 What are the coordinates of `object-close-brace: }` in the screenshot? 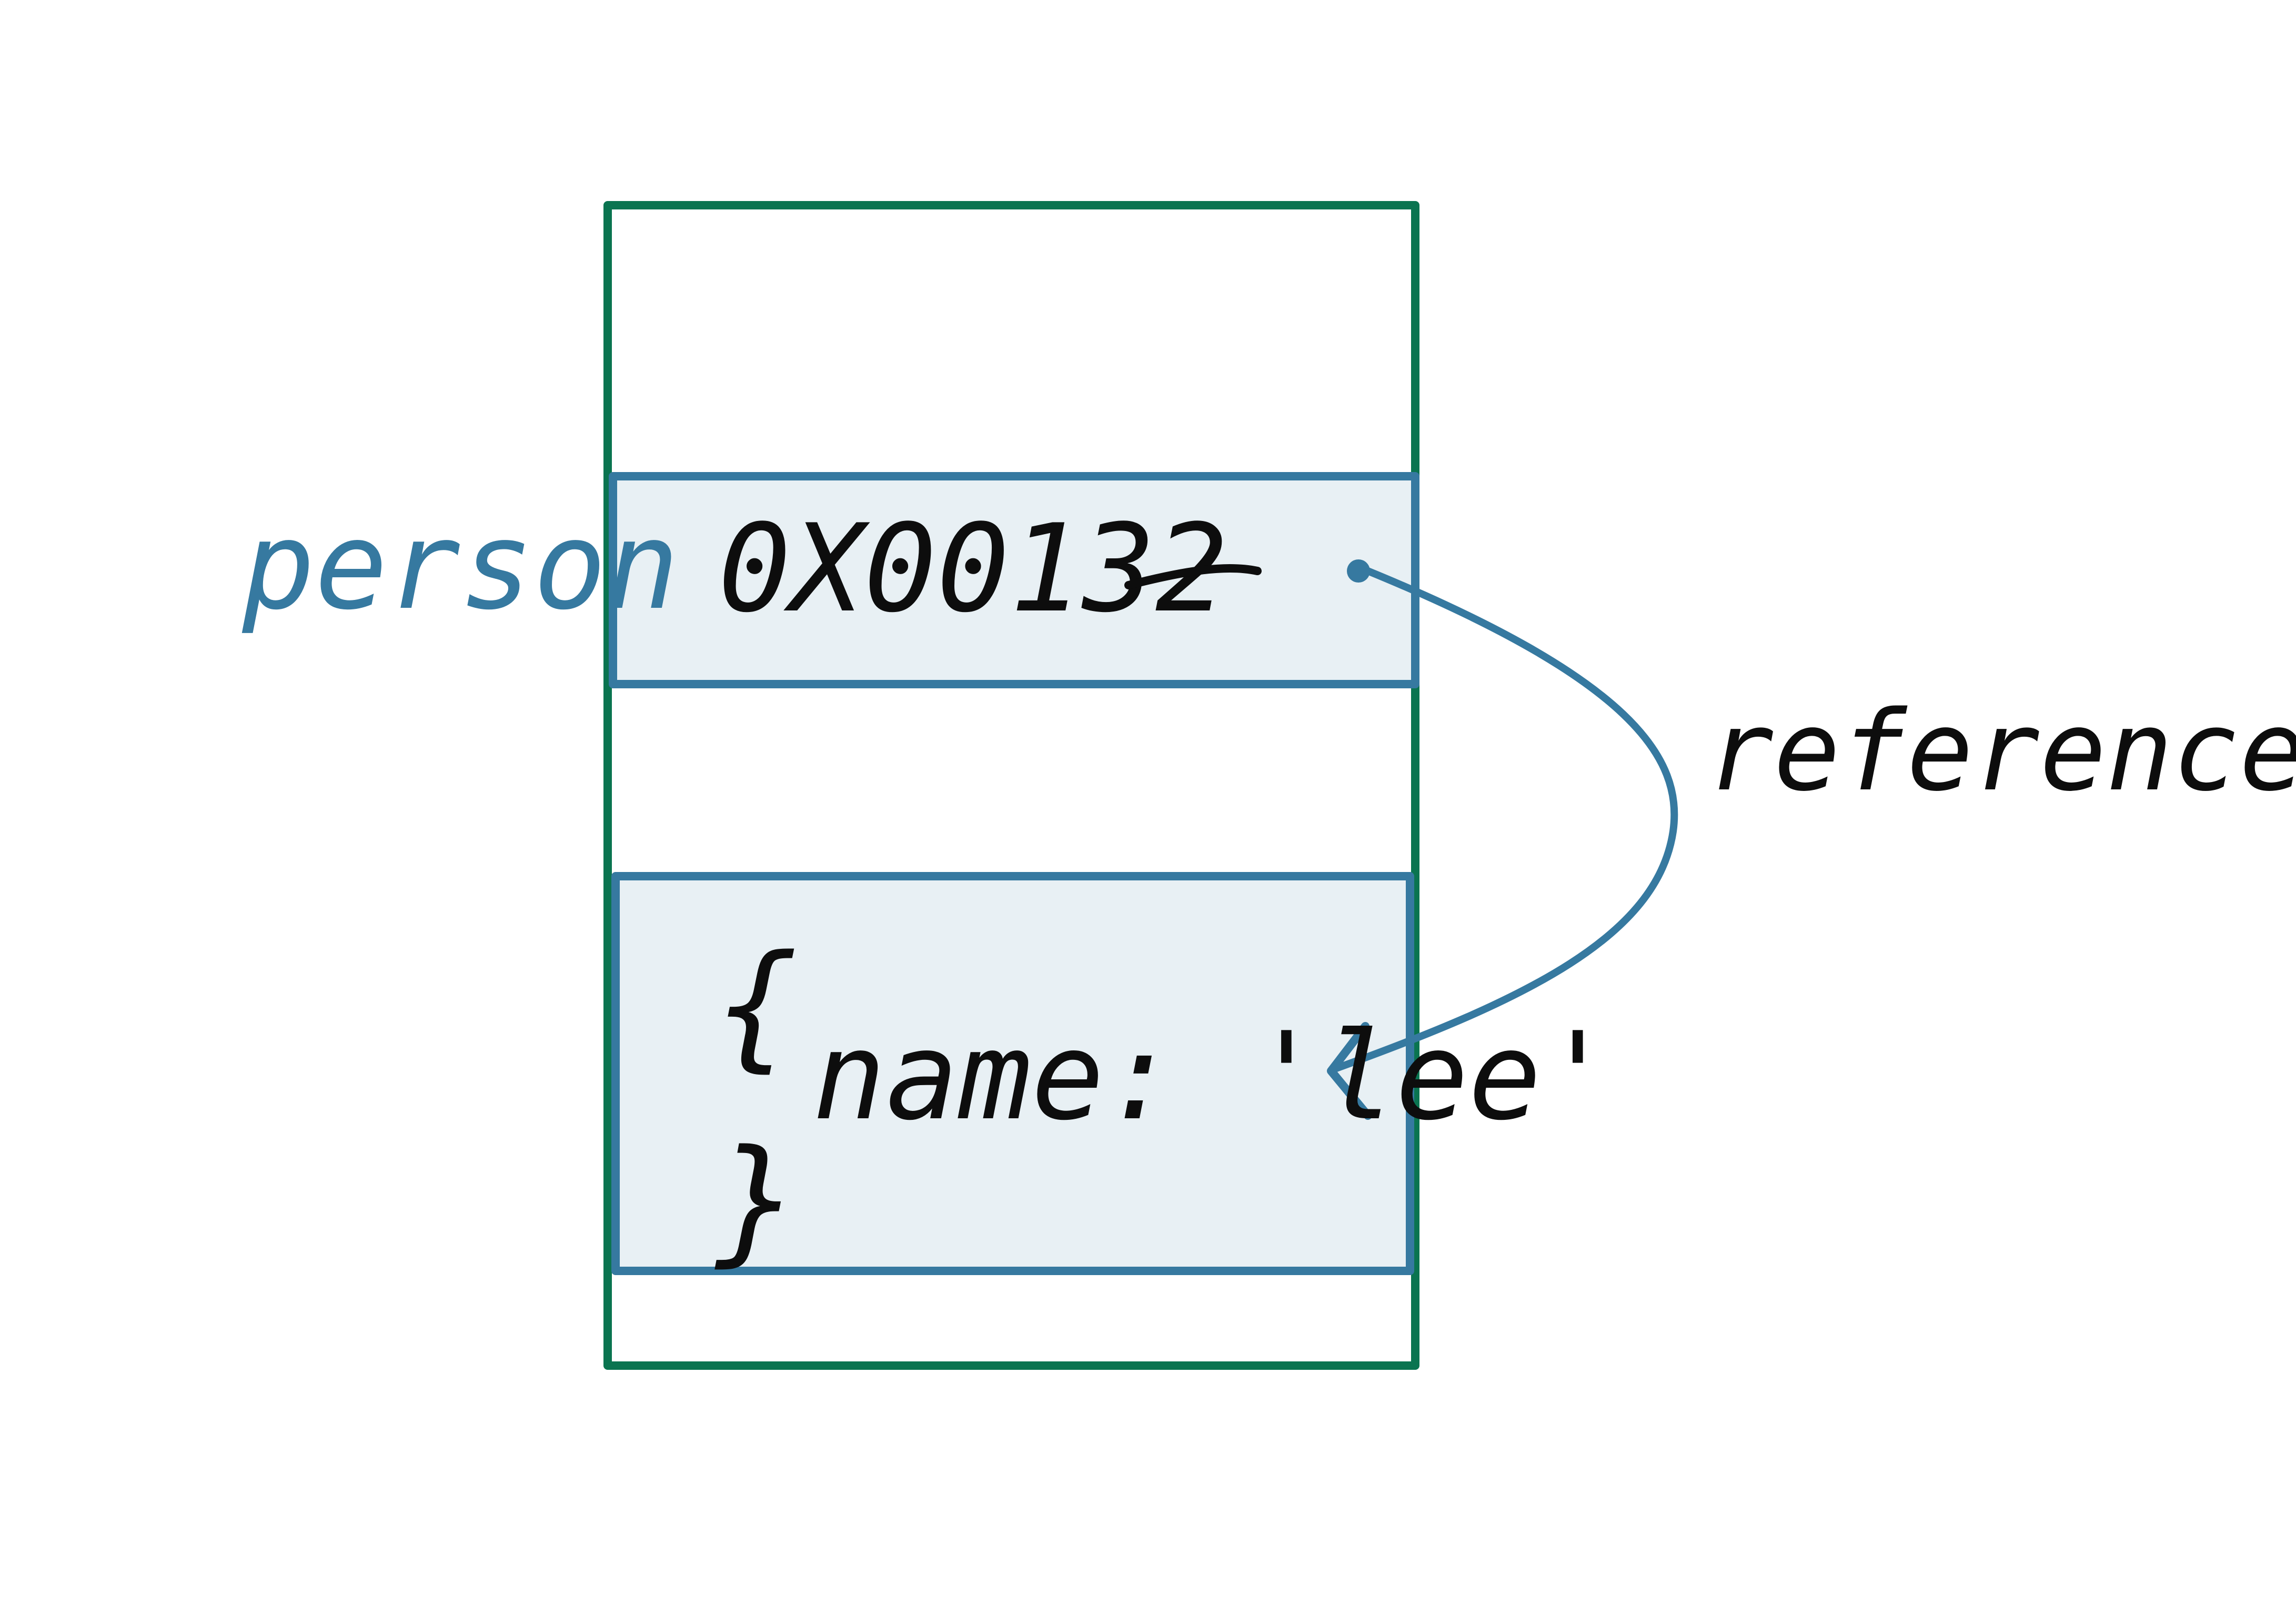 It's located at (755, 1200).